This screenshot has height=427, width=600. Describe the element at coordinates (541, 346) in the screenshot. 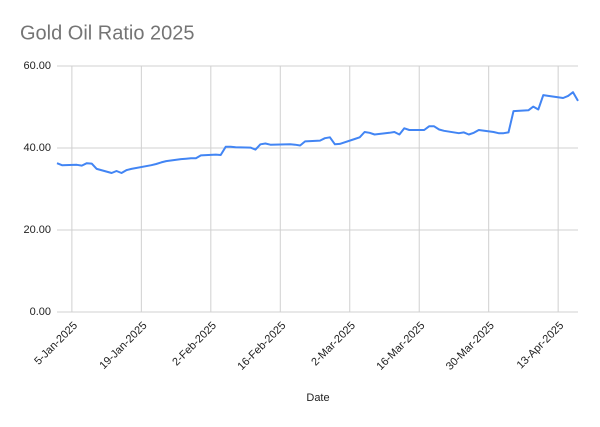

I see `x-tick-label: 13-Apr-2025` at that location.